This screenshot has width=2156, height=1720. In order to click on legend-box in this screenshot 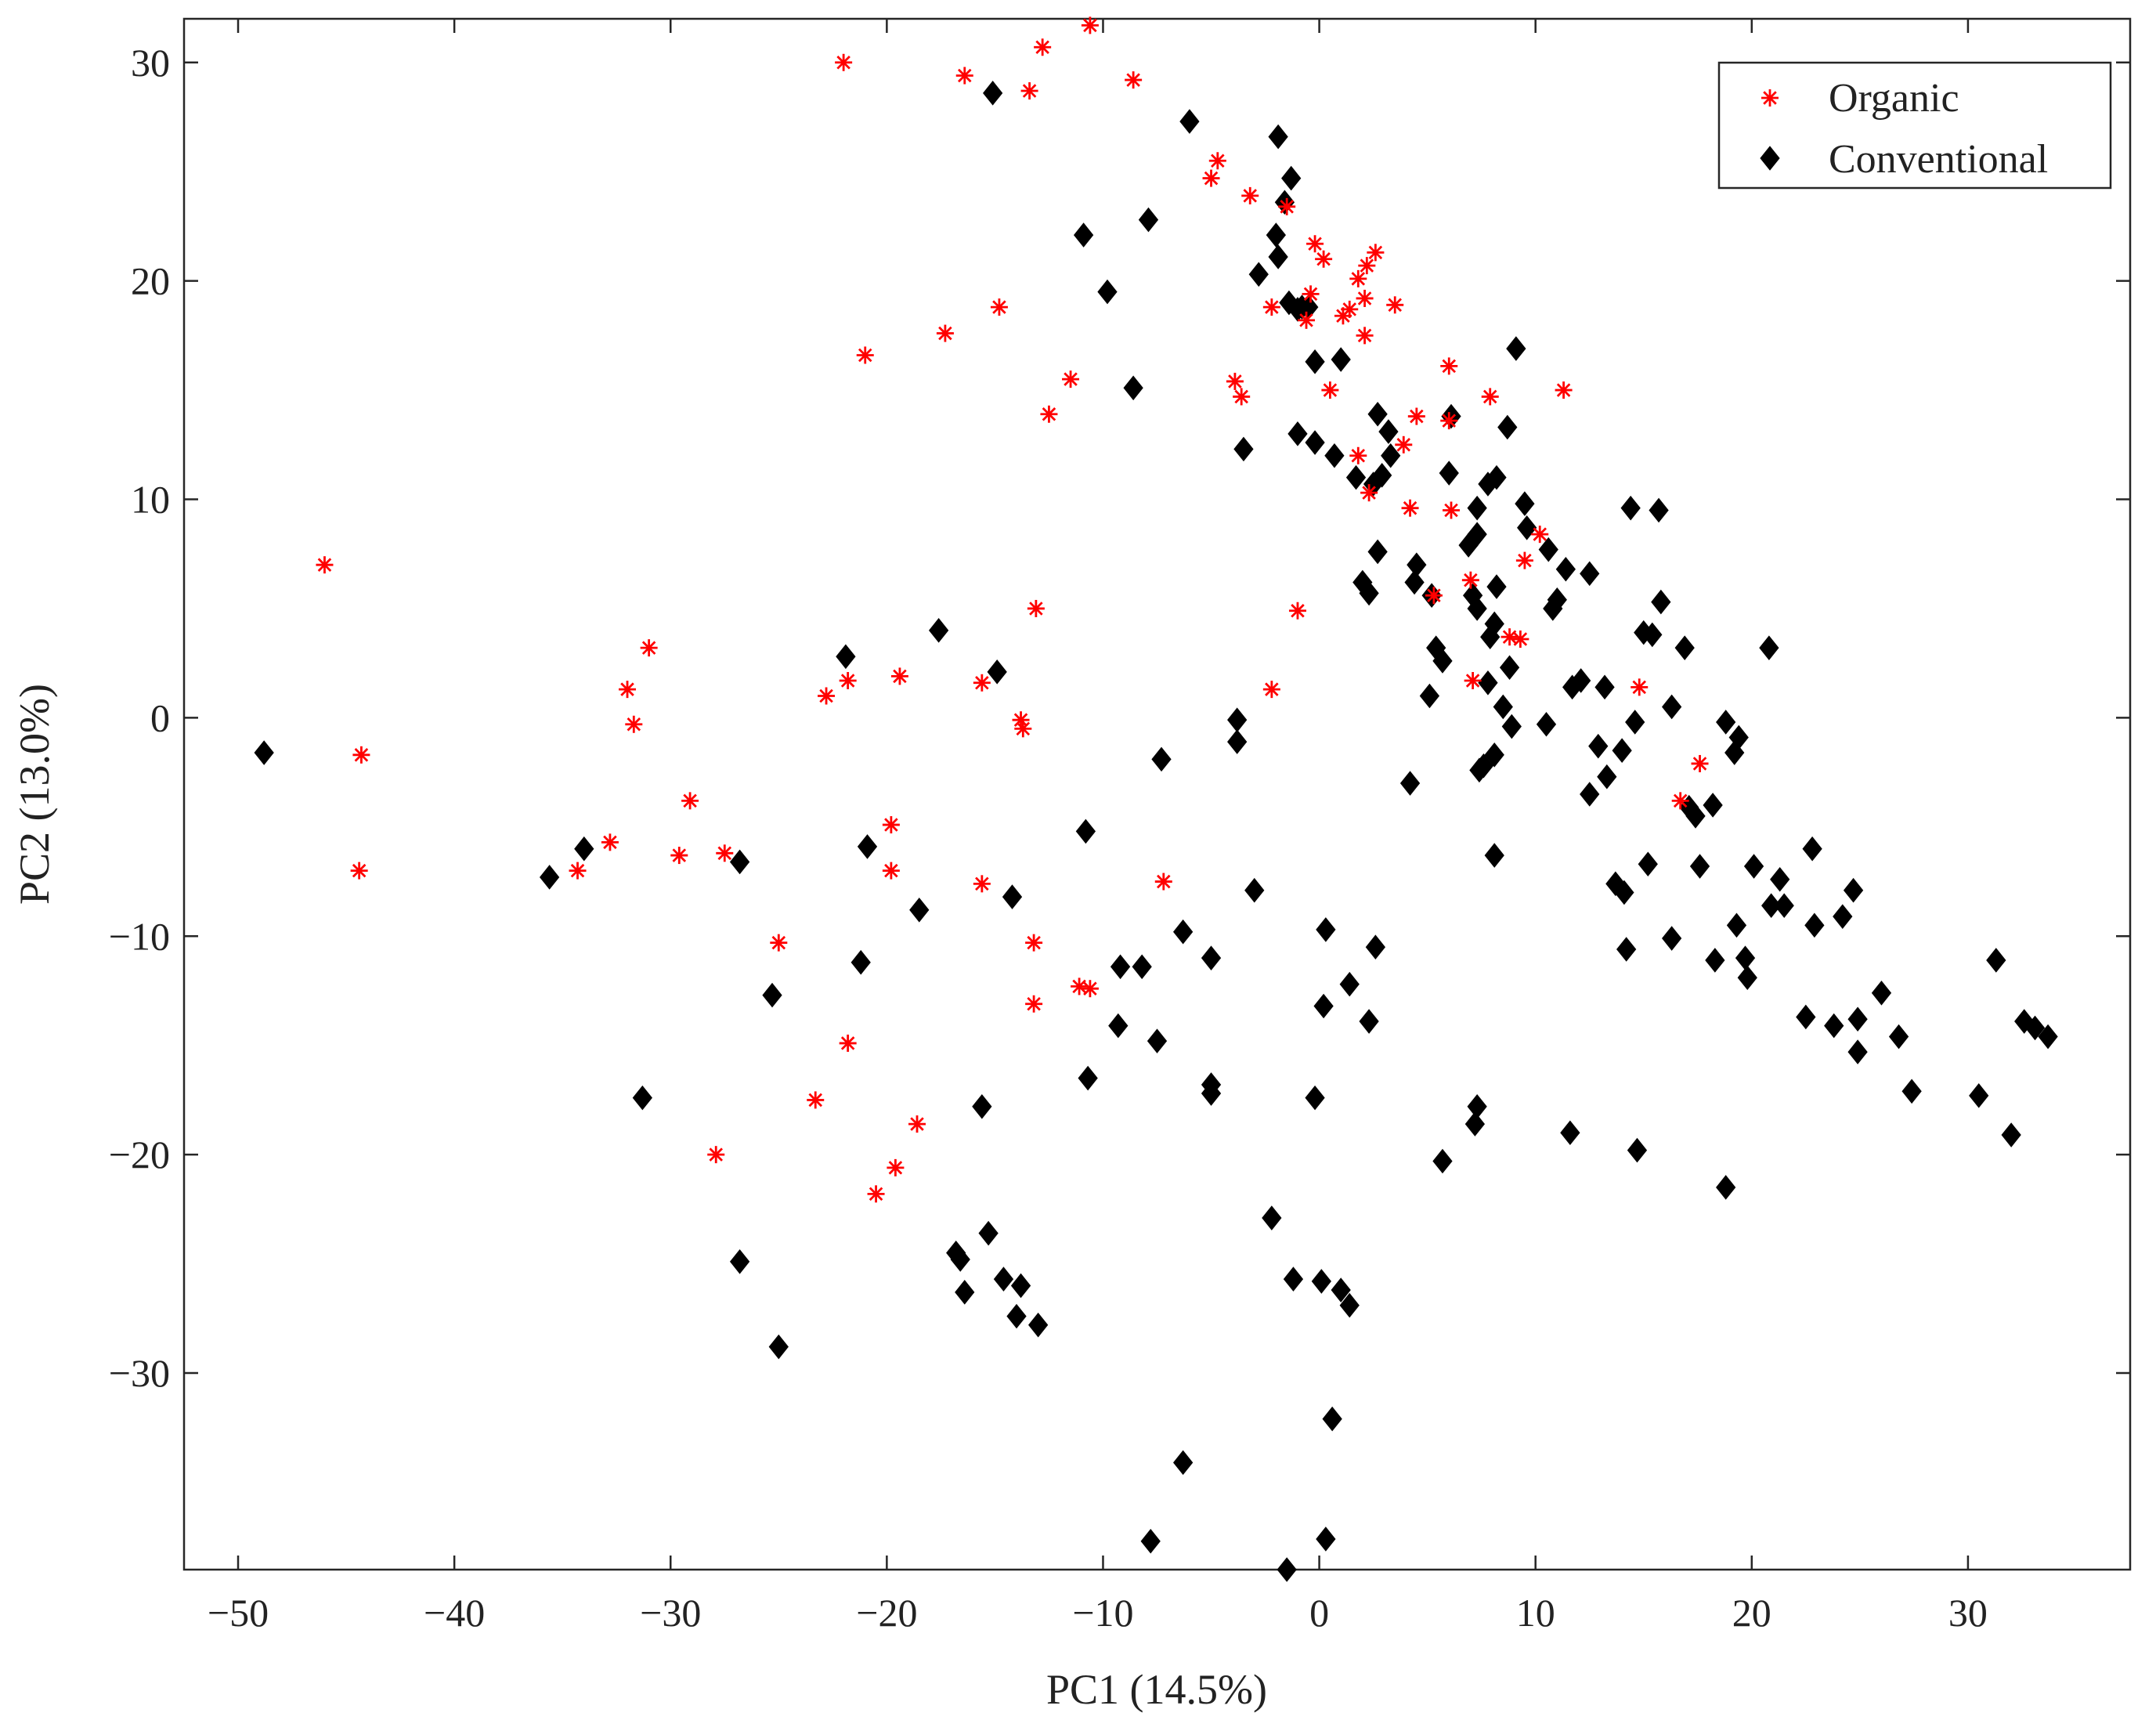, I will do `click(1915, 125)`.